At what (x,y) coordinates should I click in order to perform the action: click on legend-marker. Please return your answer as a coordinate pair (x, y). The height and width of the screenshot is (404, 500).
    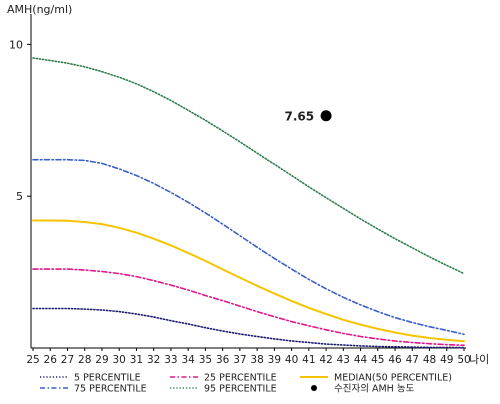
    Looking at the image, I should click on (314, 388).